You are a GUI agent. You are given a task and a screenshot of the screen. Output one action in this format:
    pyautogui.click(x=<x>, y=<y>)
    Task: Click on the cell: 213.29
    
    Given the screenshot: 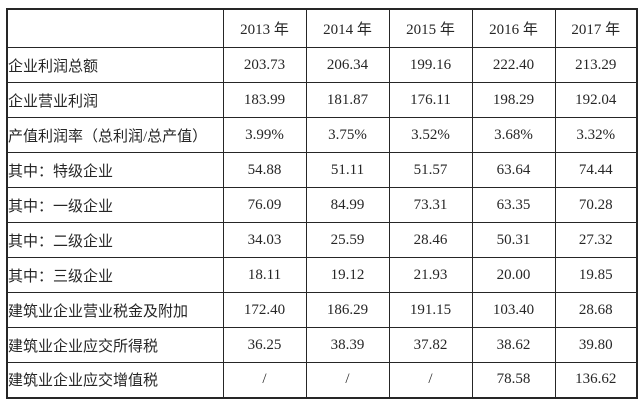 What is the action you would take?
    pyautogui.click(x=596, y=65)
    